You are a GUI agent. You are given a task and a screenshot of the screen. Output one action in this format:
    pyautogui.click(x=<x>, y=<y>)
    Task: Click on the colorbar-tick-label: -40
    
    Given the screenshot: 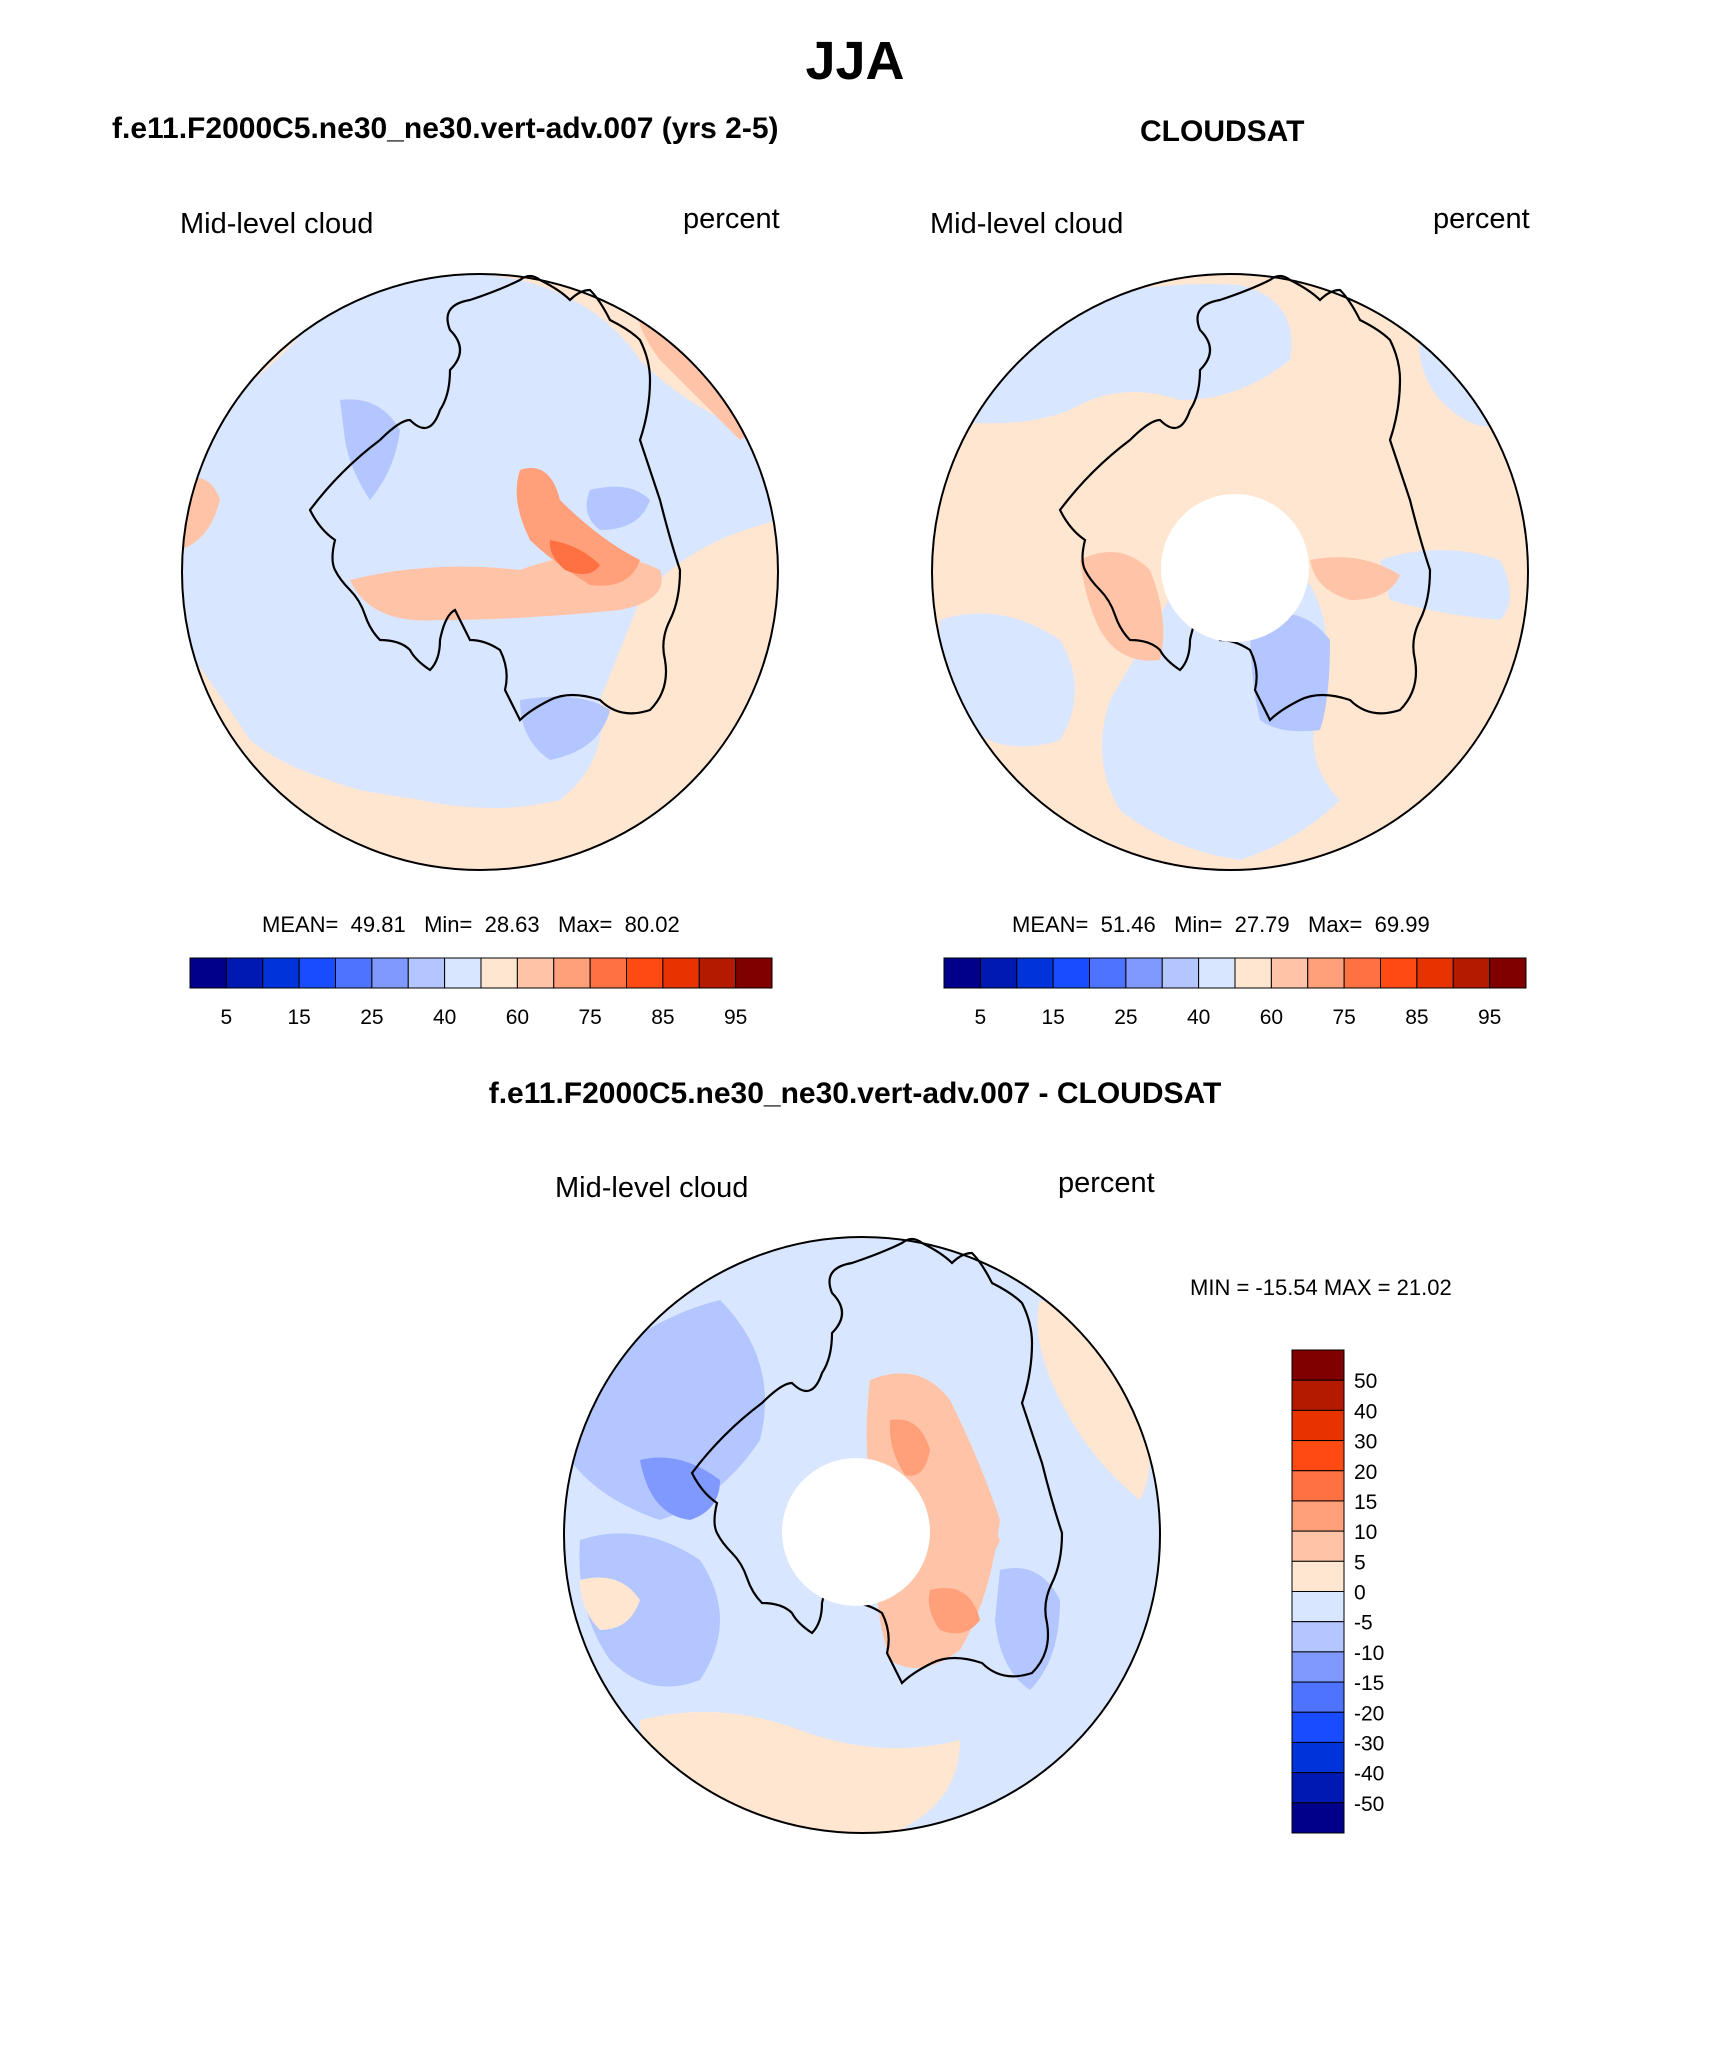 What is the action you would take?
    pyautogui.click(x=1369, y=1774)
    